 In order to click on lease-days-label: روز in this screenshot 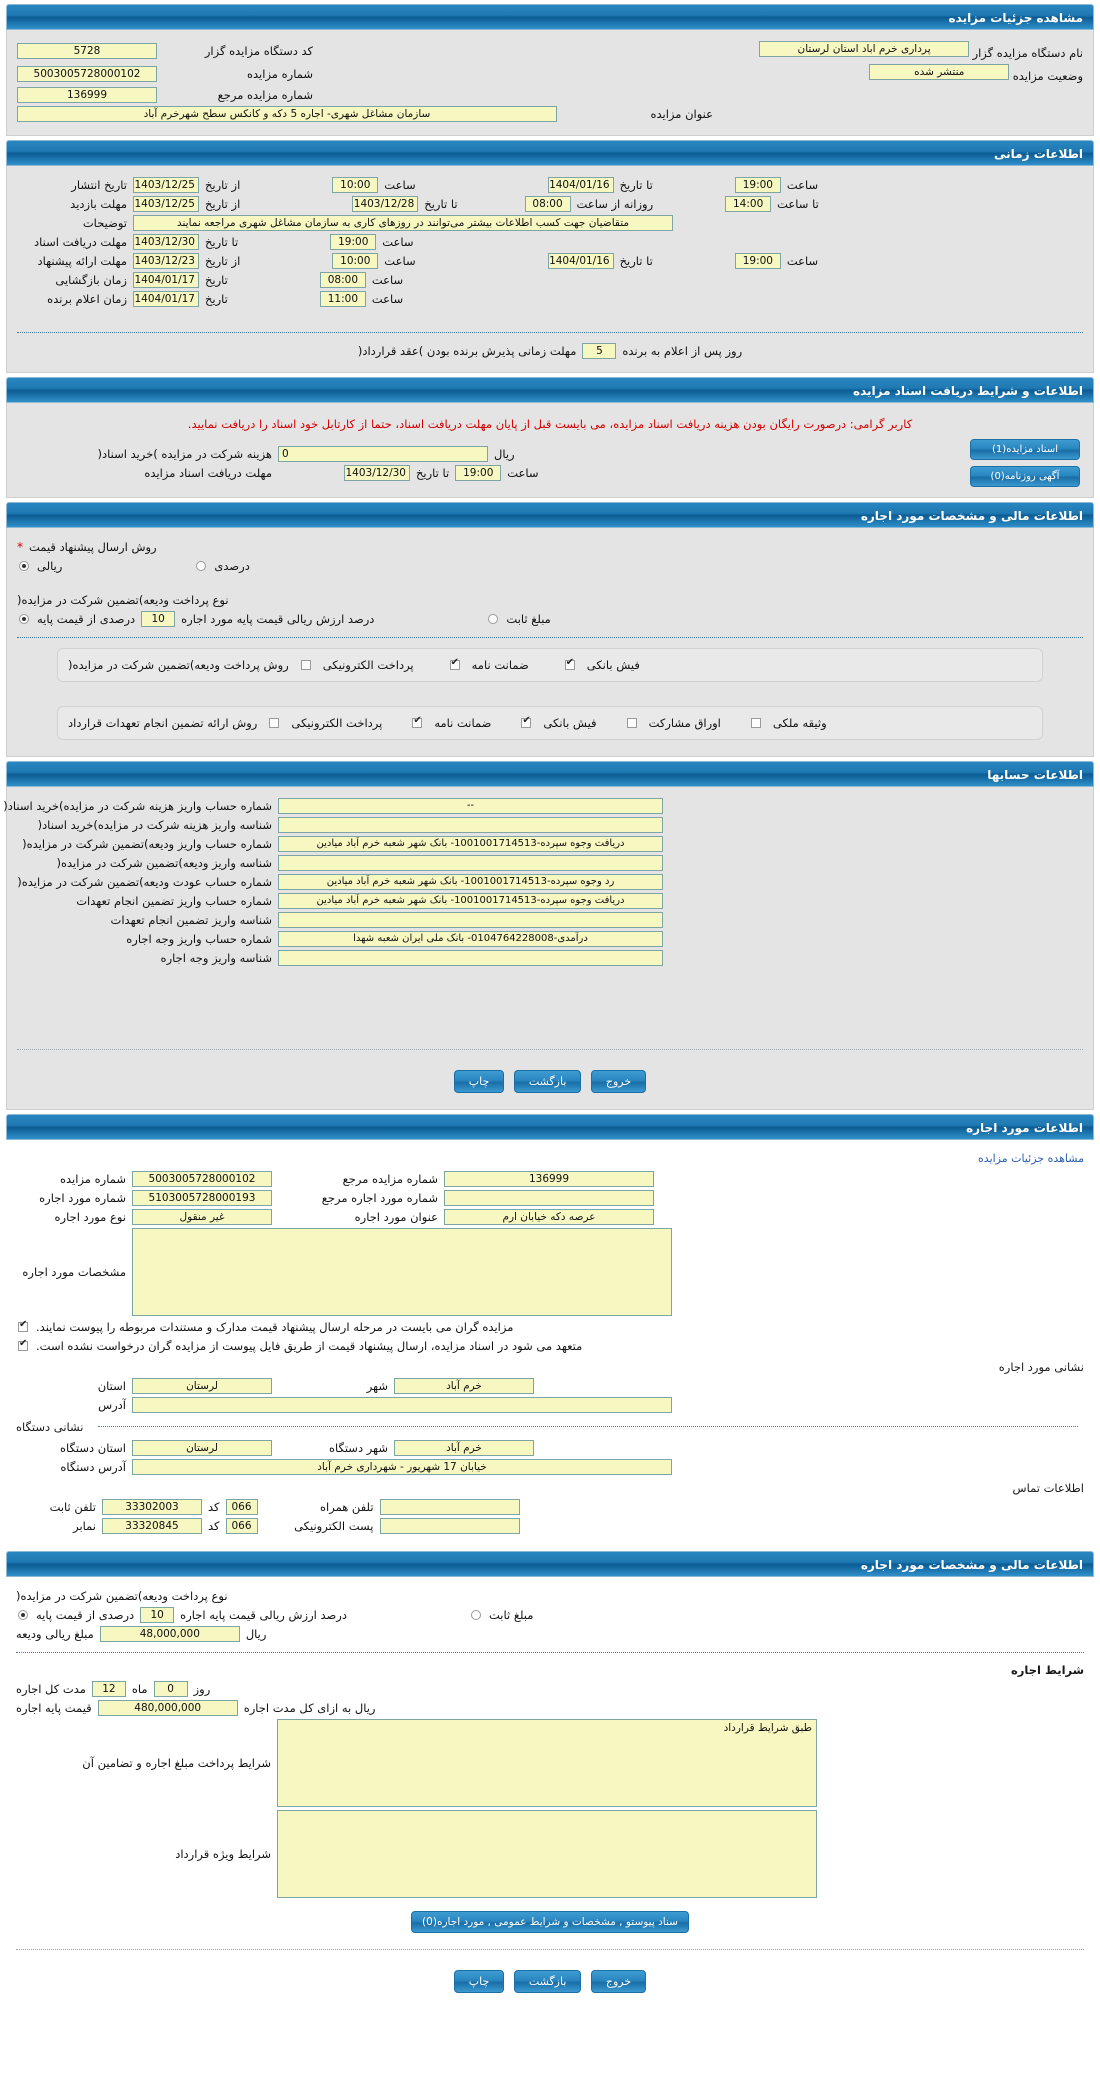, I will do `click(202, 1689)`.